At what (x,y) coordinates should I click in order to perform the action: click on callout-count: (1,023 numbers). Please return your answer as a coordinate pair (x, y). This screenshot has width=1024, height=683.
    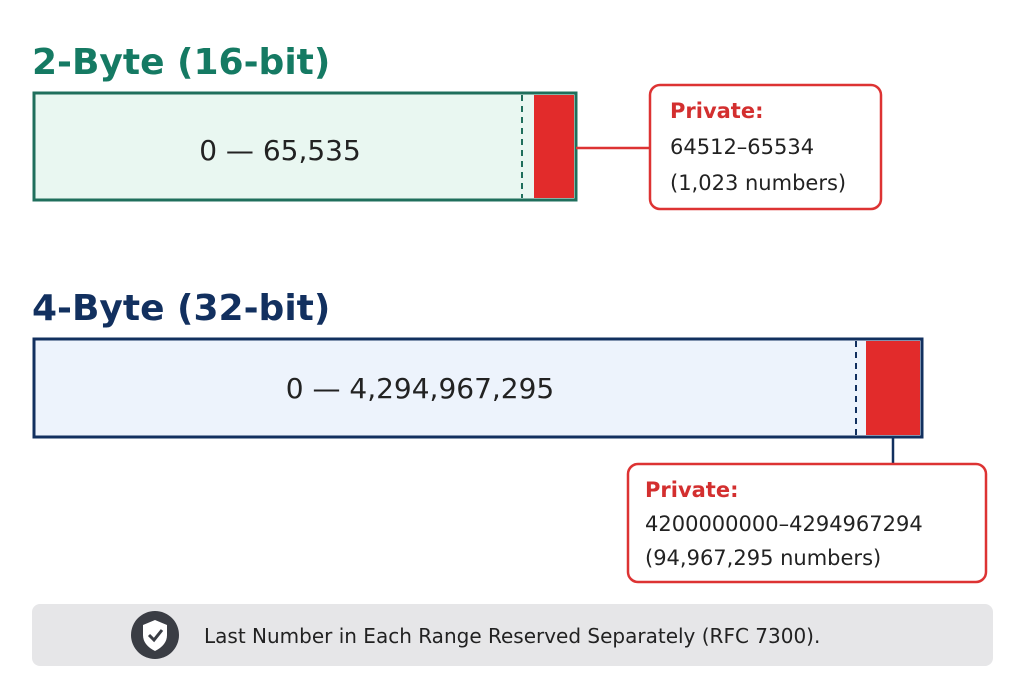
    Looking at the image, I should click on (758, 183).